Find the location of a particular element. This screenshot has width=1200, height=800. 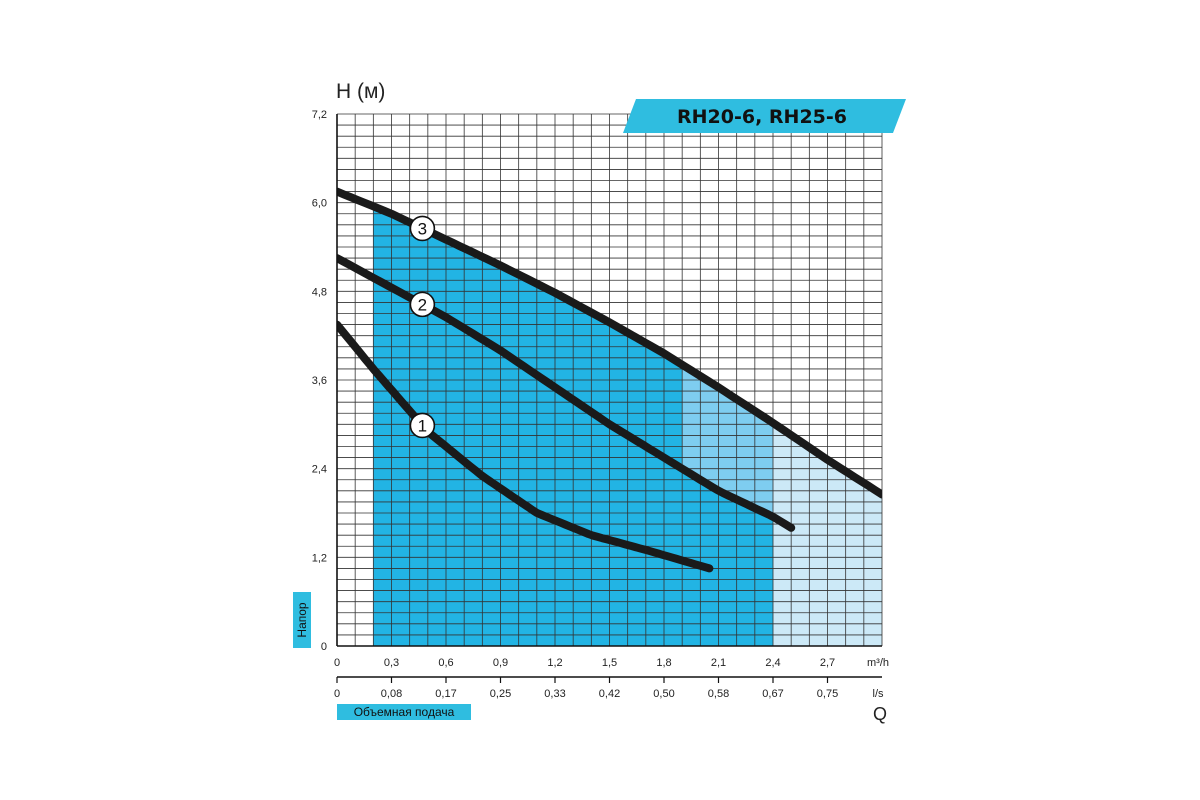

x-tick-label-m3h: 2,7 is located at coordinates (827, 663).